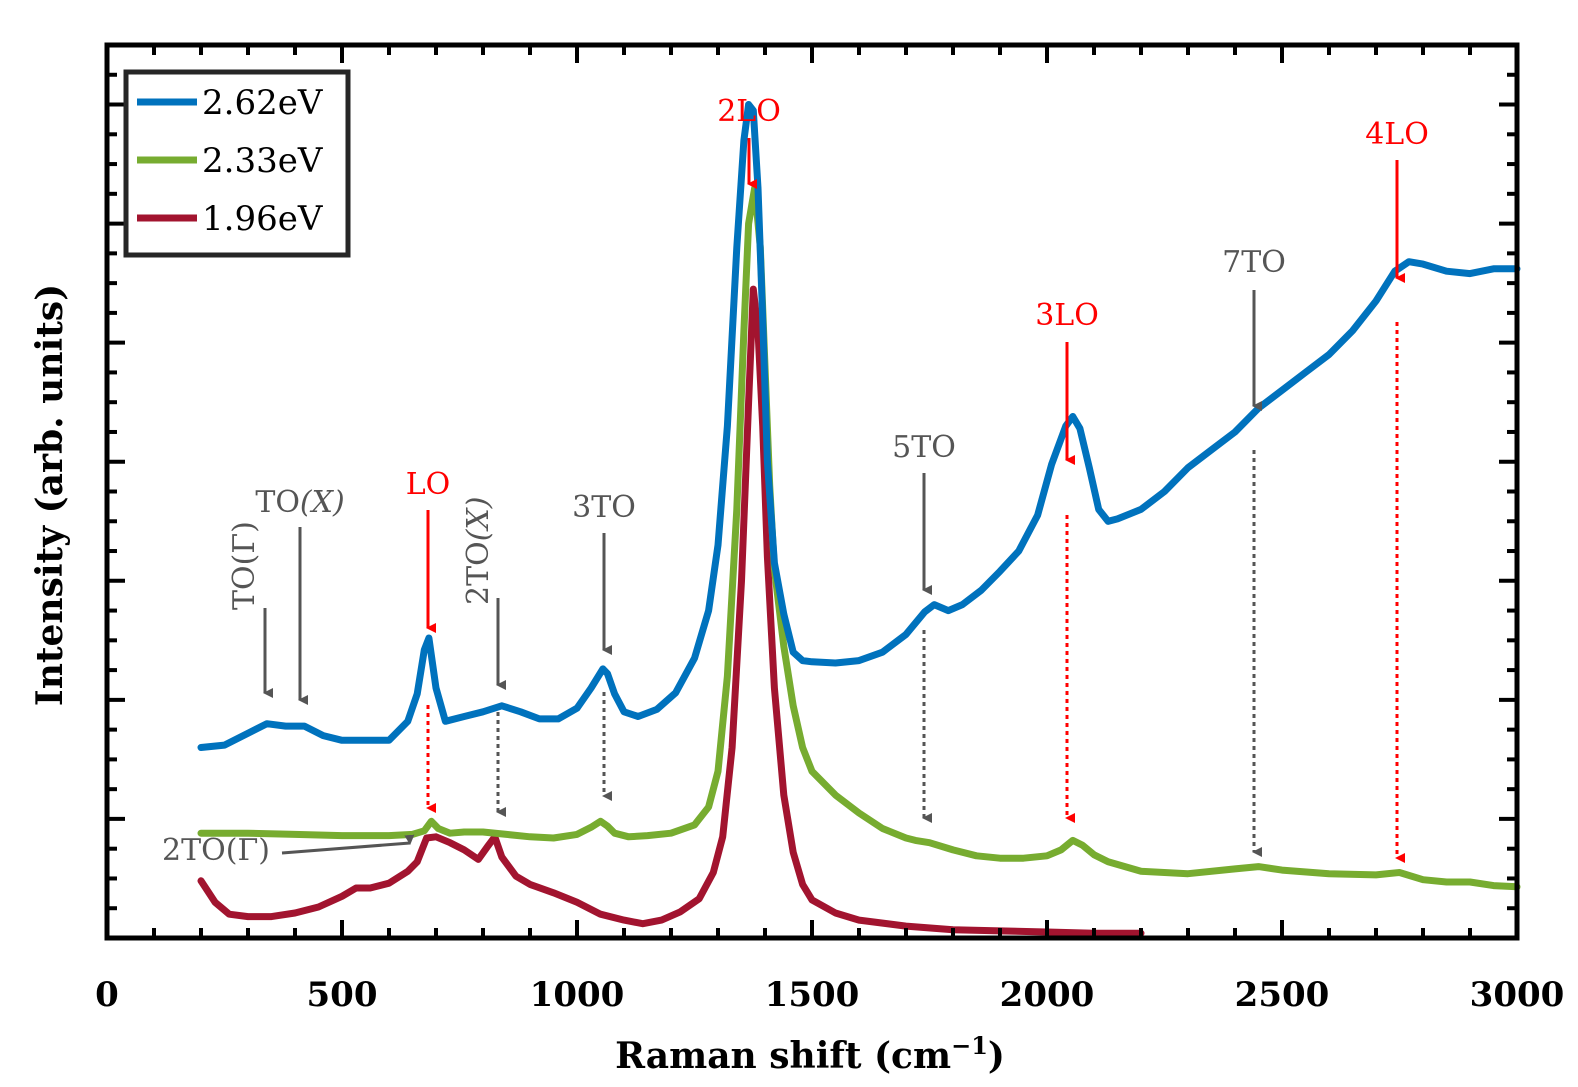 The height and width of the screenshot is (1087, 1578). What do you see at coordinates (969, 1045) in the screenshot?
I see `x-axis-title-sup: −1` at bounding box center [969, 1045].